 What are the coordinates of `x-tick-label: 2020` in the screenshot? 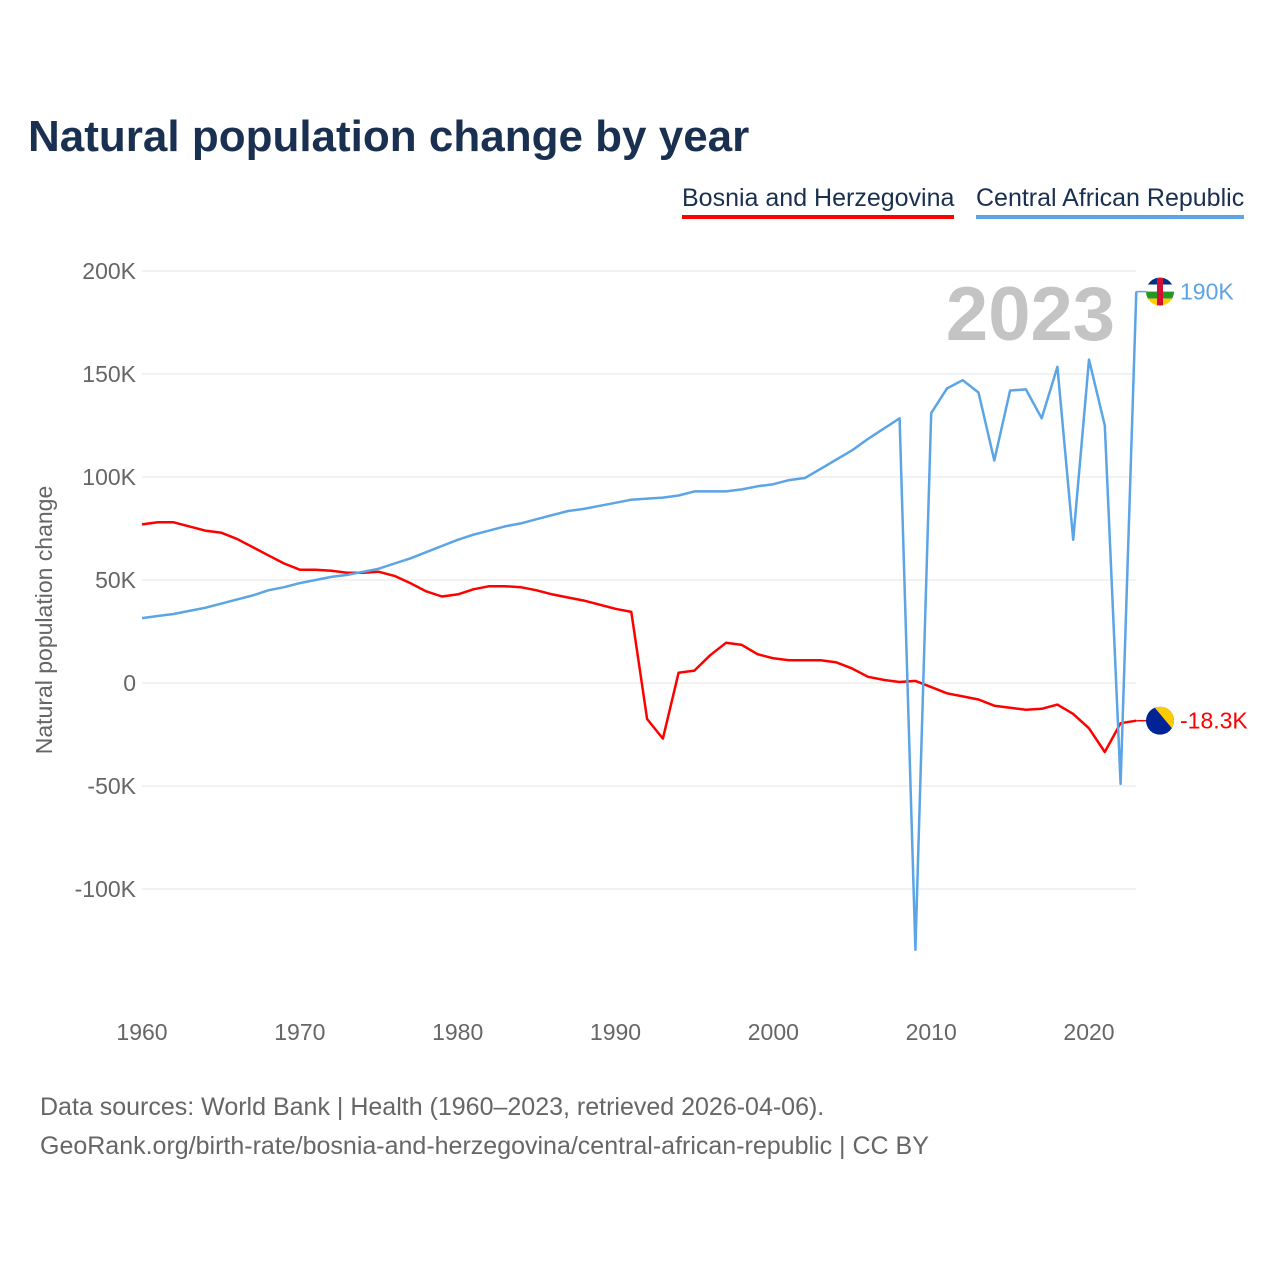 It's located at (1088, 1032).